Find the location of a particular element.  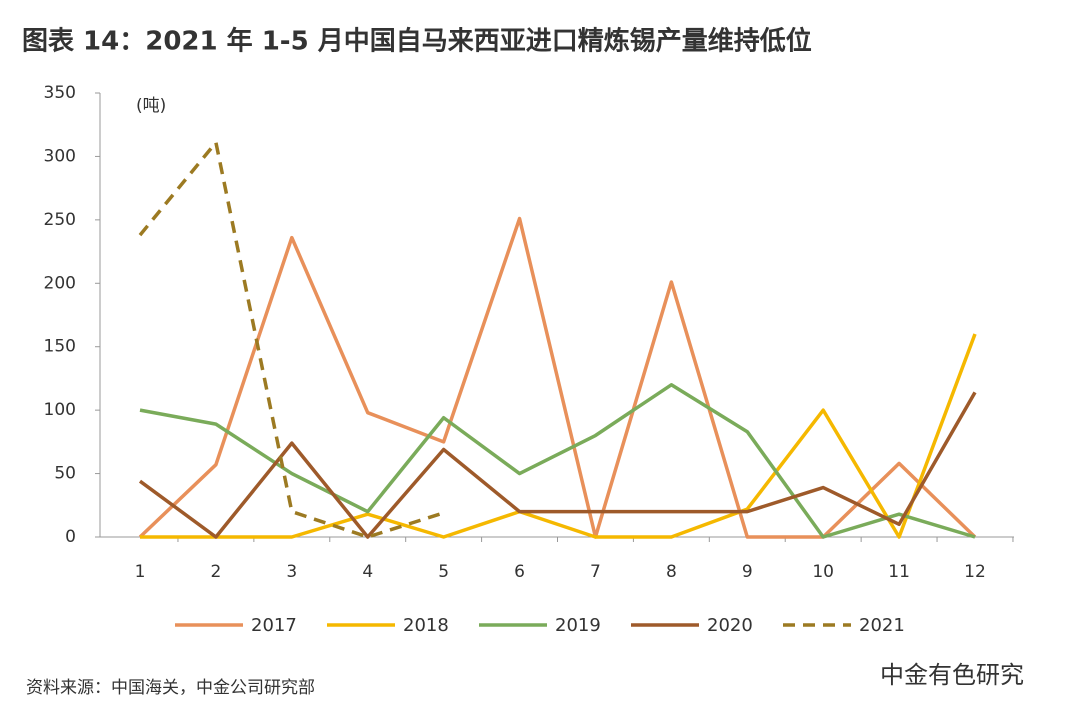

x-tick-label: 8 is located at coordinates (671, 572).